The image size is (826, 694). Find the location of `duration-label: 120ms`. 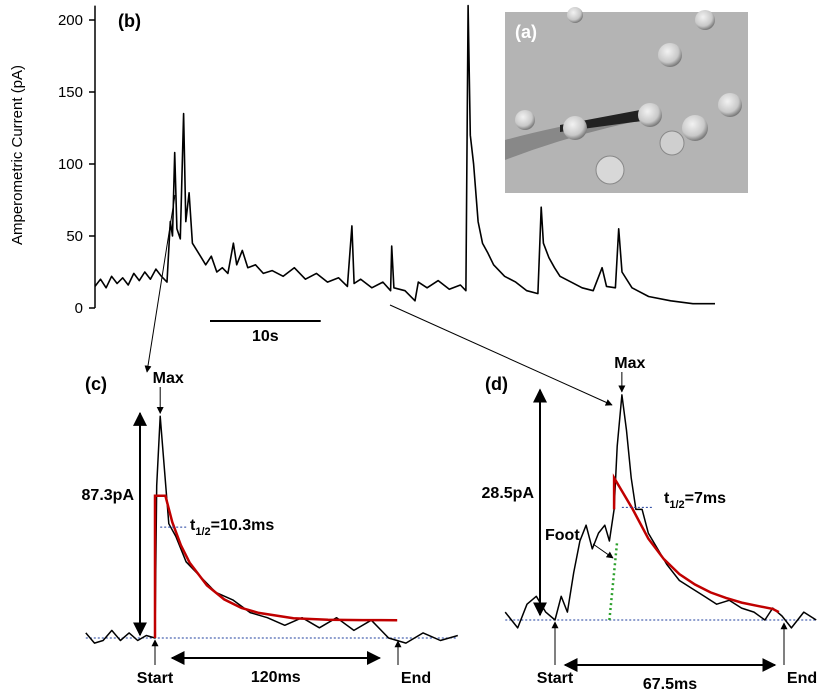

duration-label: 120ms is located at coordinates (276, 677).